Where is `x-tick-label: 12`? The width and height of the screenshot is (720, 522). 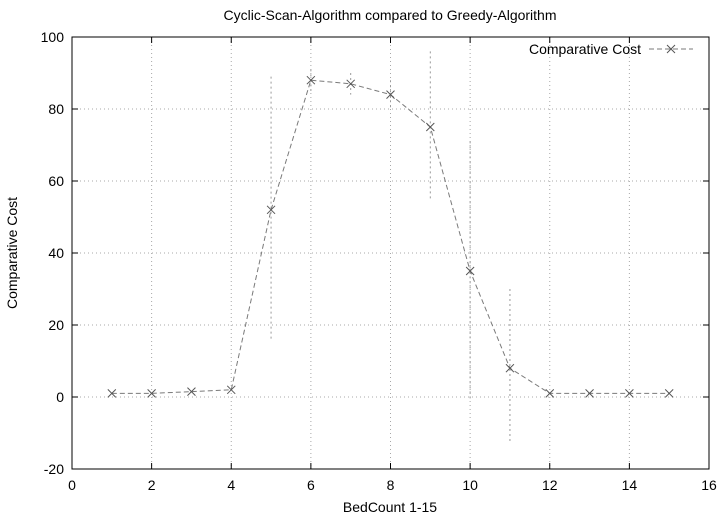
x-tick-label: 12 is located at coordinates (550, 485).